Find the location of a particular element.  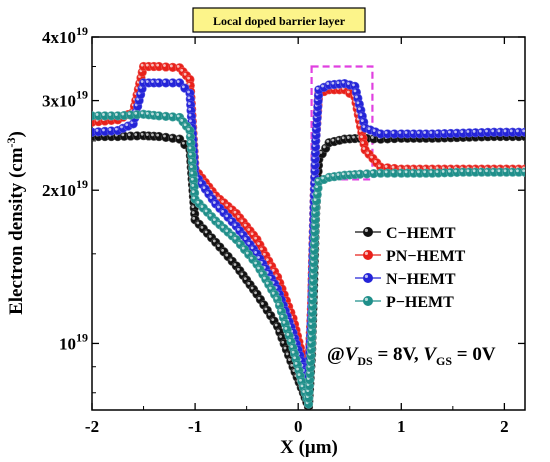

annotation-v1: V is located at coordinates (352, 354).